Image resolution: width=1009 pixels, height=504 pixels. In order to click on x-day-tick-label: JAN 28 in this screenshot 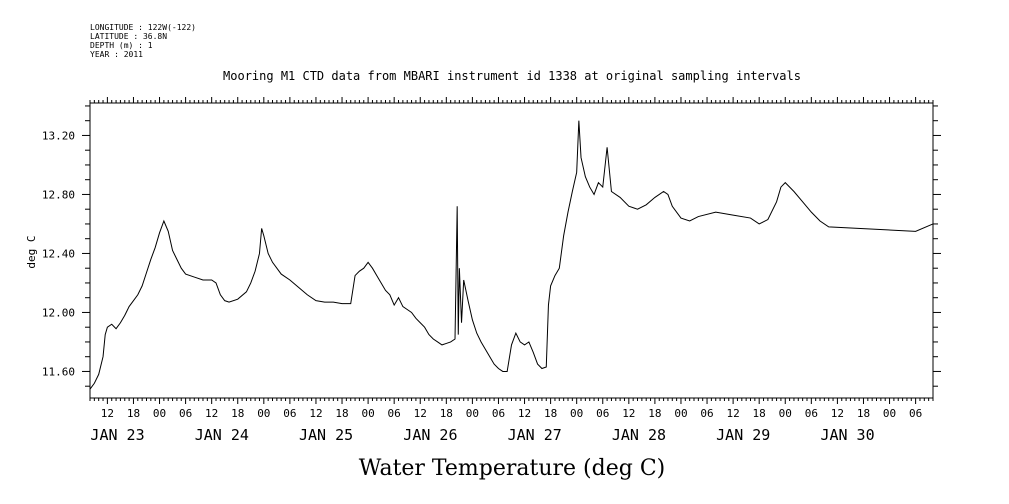, I will do `click(639, 435)`.